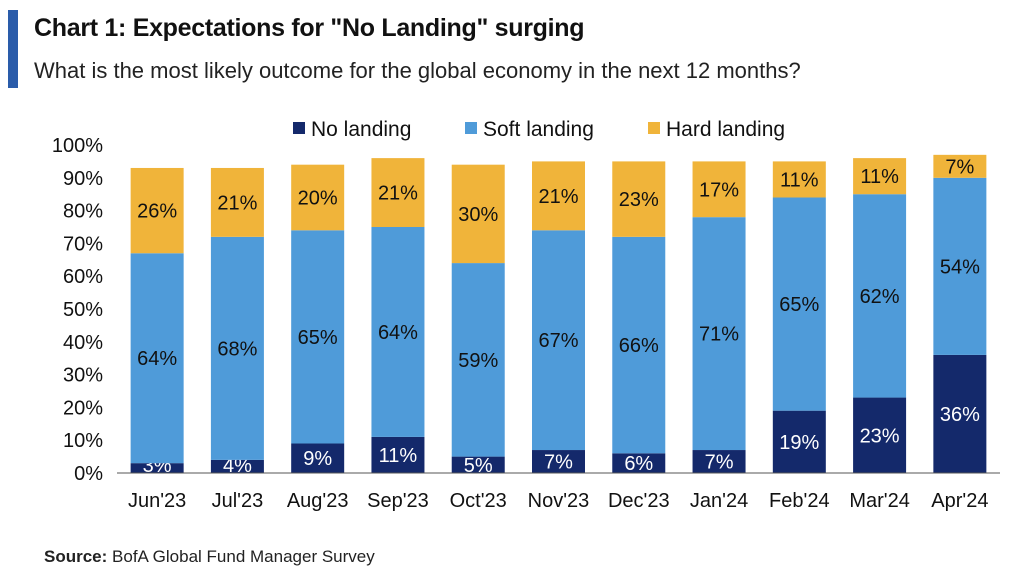 This screenshot has width=1024, height=583. I want to click on data-label: 36%, so click(960, 415).